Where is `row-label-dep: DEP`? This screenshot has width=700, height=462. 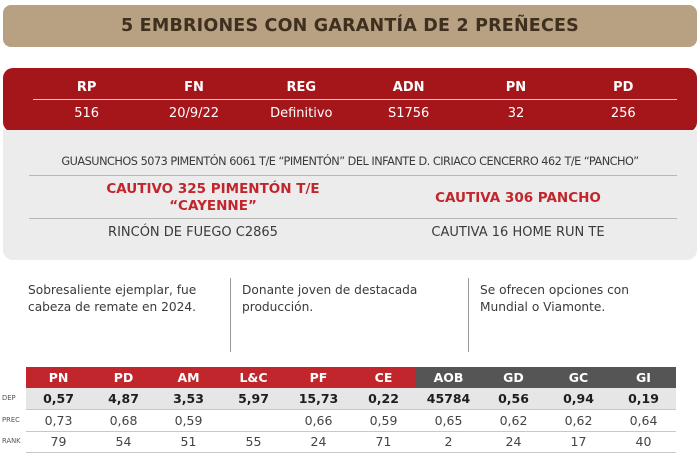 row-label-dep: DEP is located at coordinates (9, 398).